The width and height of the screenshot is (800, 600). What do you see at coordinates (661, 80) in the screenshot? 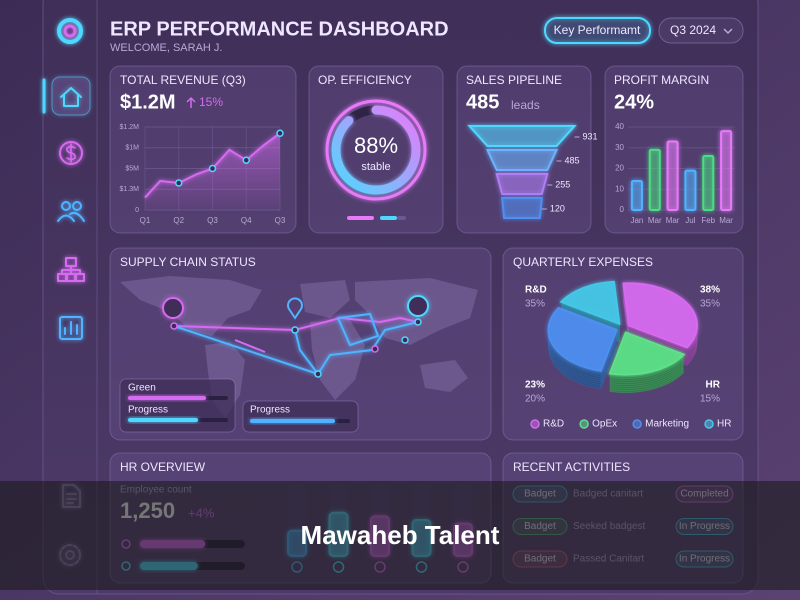
I see `card-title: PROFIT MARGIN` at bounding box center [661, 80].